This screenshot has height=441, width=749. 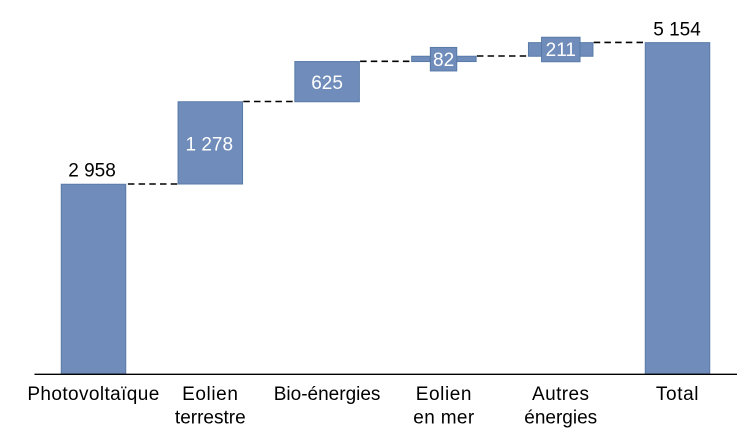 What do you see at coordinates (93, 394) in the screenshot?
I see `svg-text: Photovoltaïque` at bounding box center [93, 394].